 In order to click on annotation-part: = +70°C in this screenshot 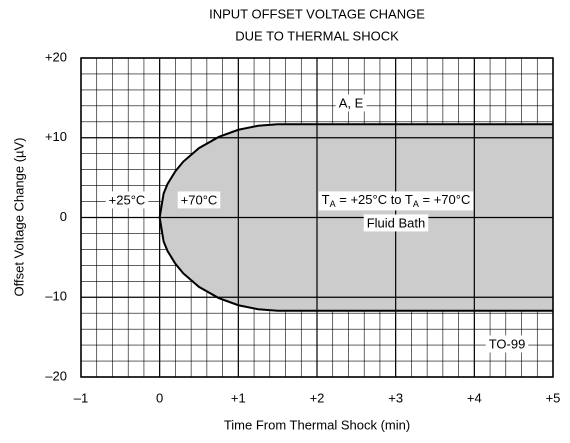, I will do `click(444, 199)`.